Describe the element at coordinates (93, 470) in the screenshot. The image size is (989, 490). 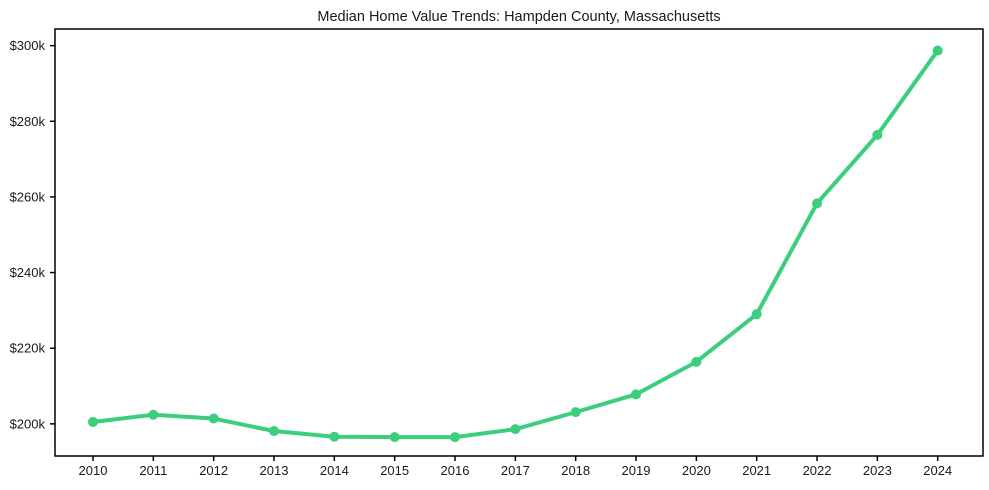
I see `x-tick-label: 2010` at that location.